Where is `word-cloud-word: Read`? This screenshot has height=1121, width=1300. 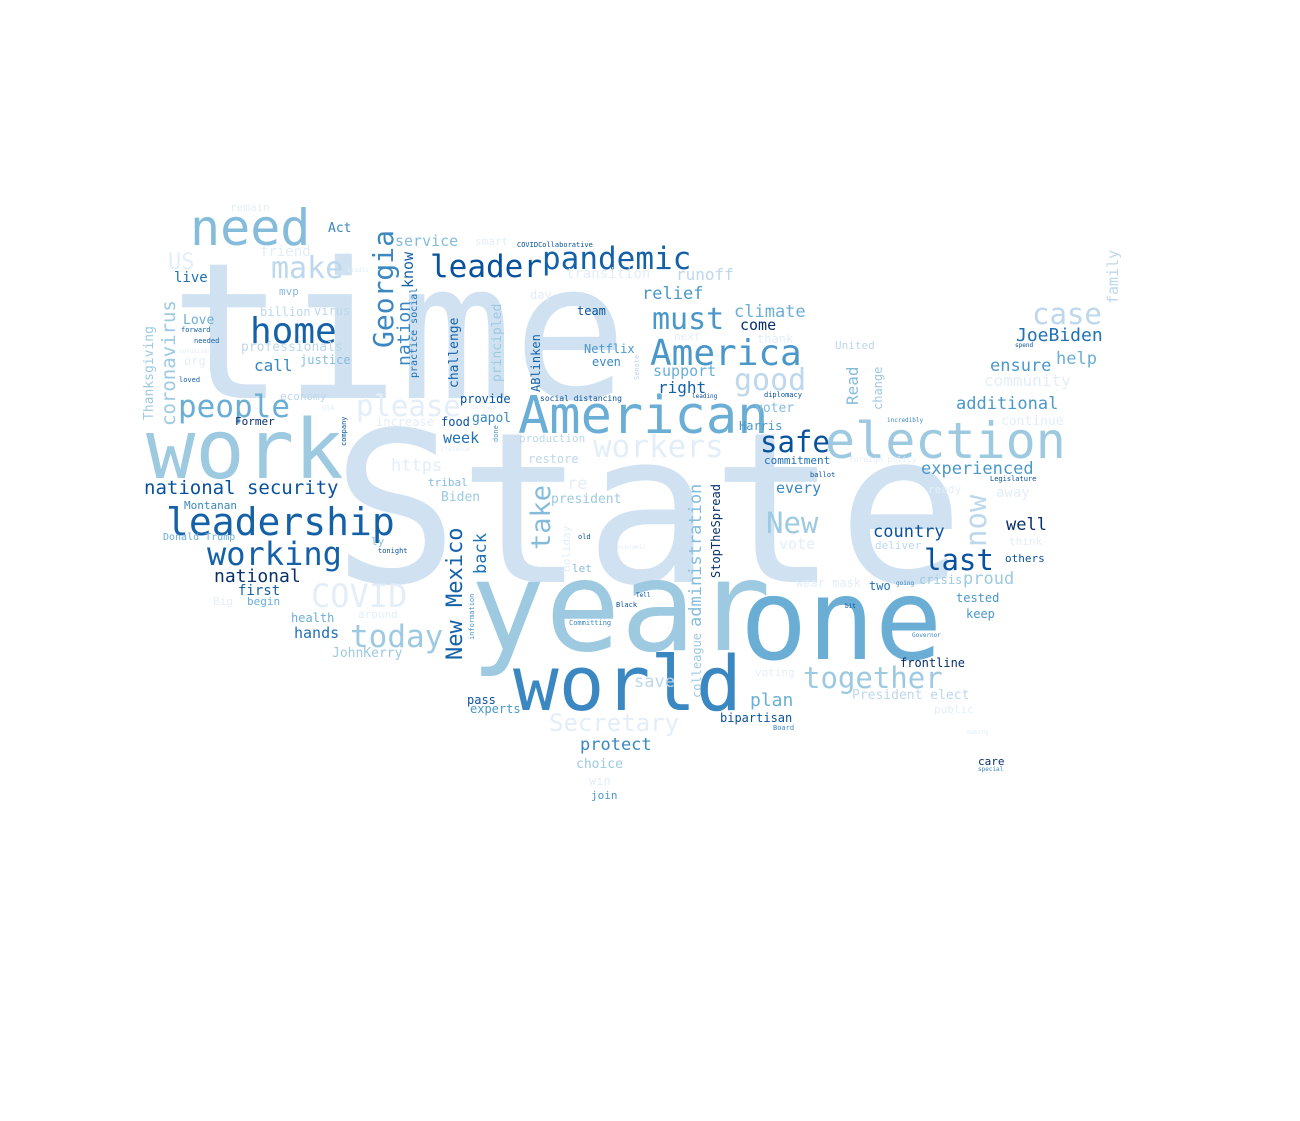
word-cloud-word: Read is located at coordinates (852, 385).